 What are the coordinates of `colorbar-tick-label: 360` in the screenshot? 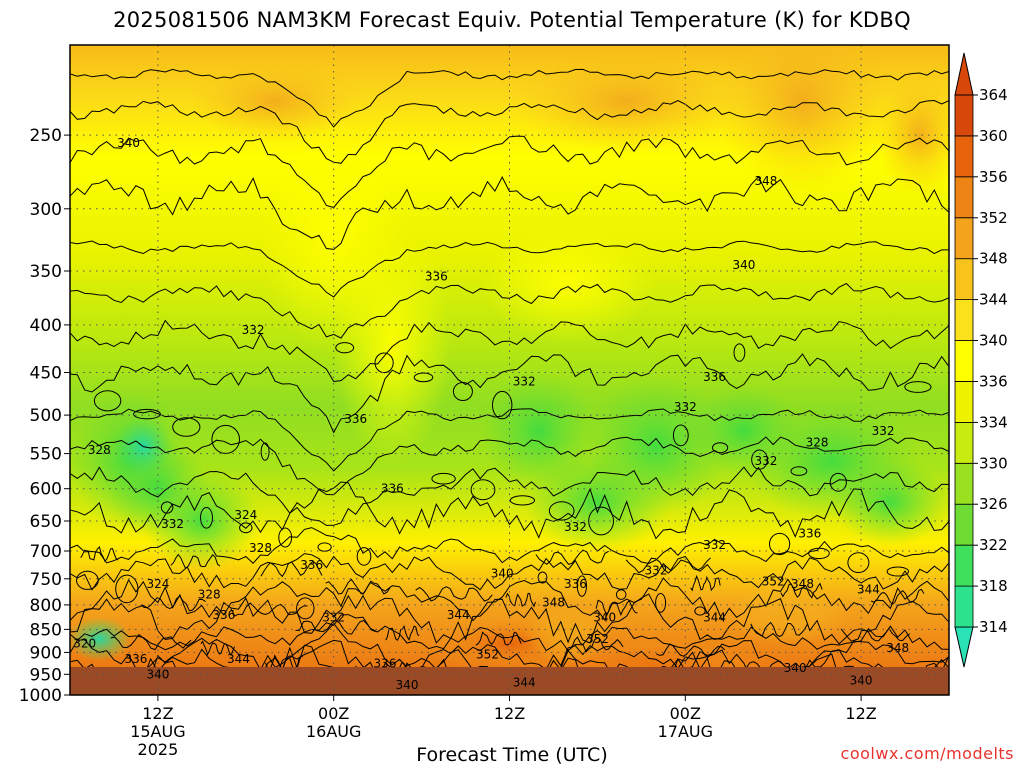 It's located at (993, 136).